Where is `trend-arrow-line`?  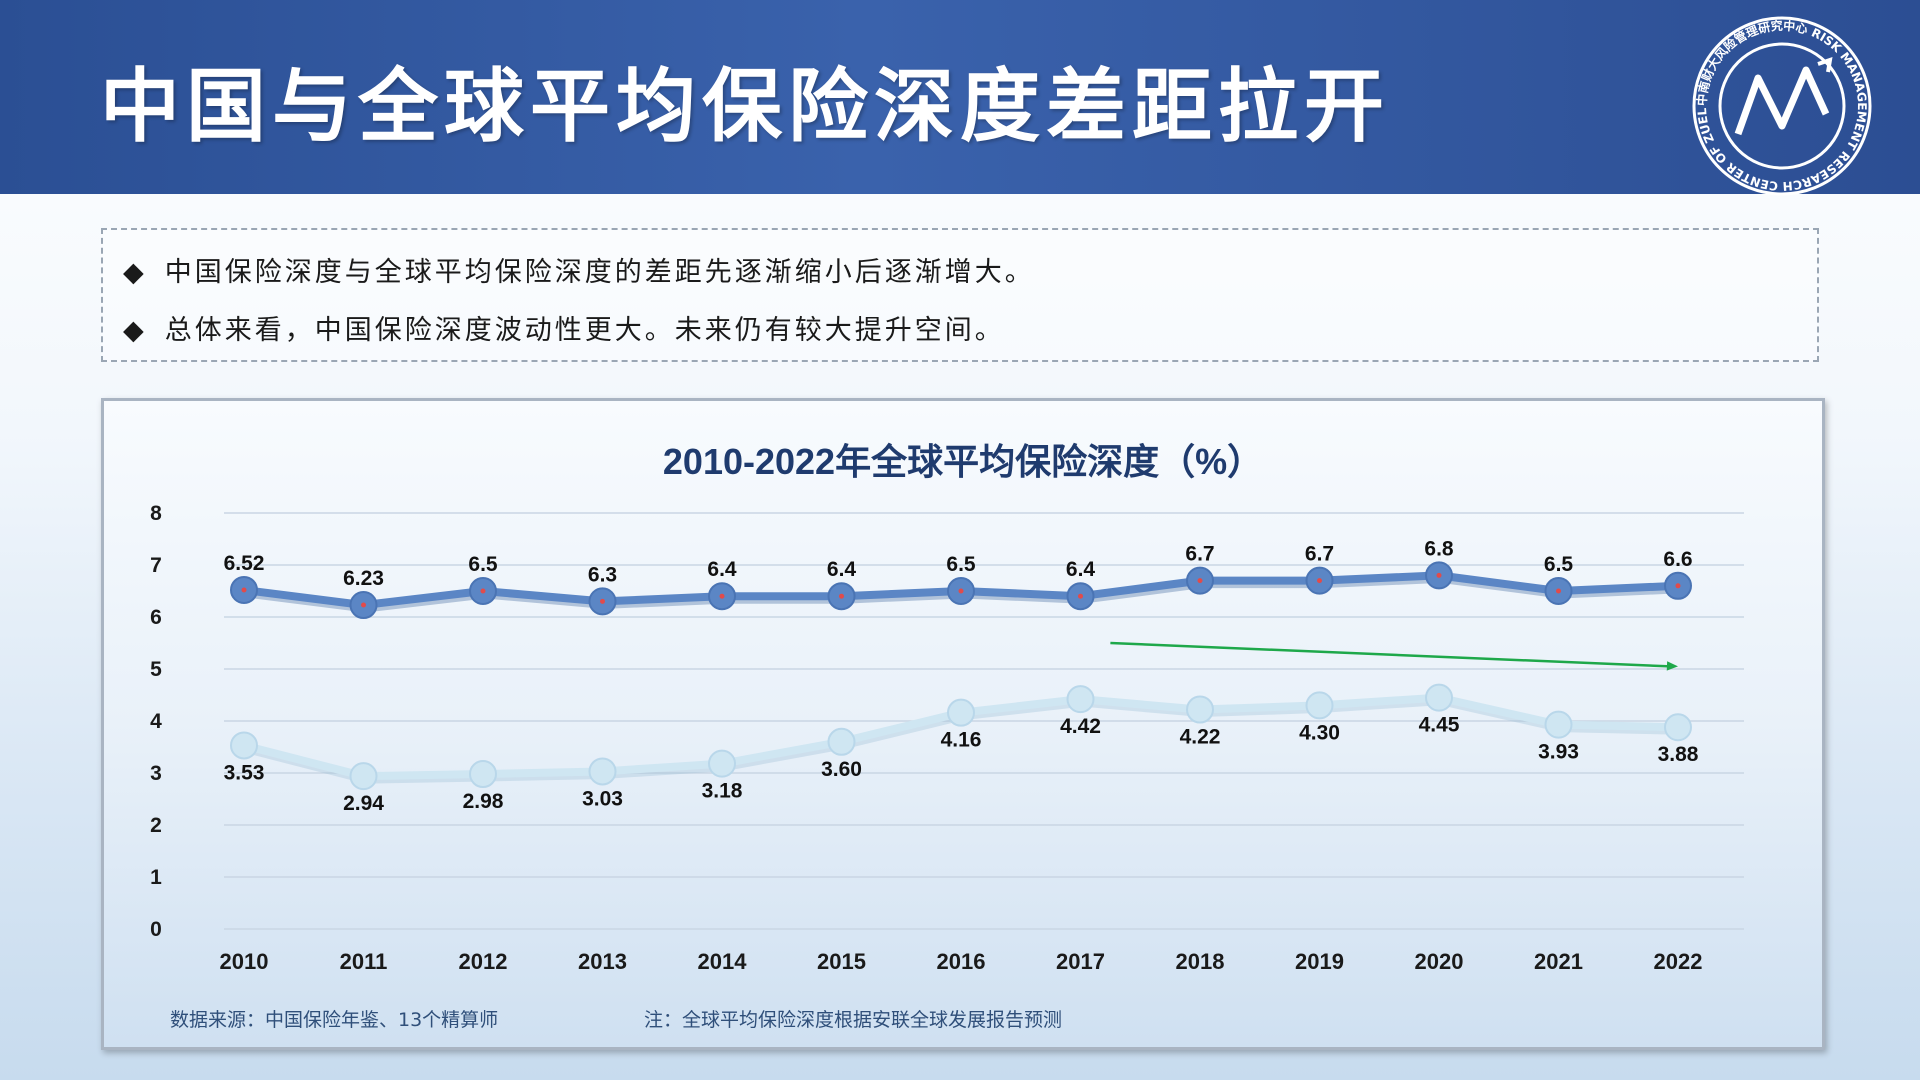 trend-arrow-line is located at coordinates (1390, 654).